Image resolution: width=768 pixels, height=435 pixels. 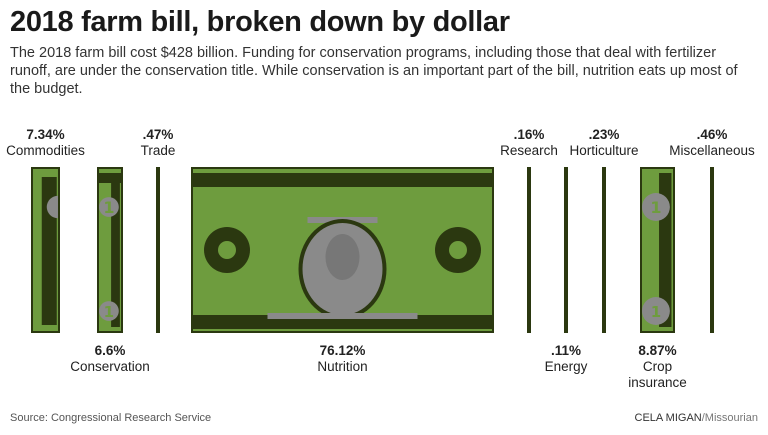 I want to click on bar-label: 7.34% Commodities, so click(x=45, y=143).